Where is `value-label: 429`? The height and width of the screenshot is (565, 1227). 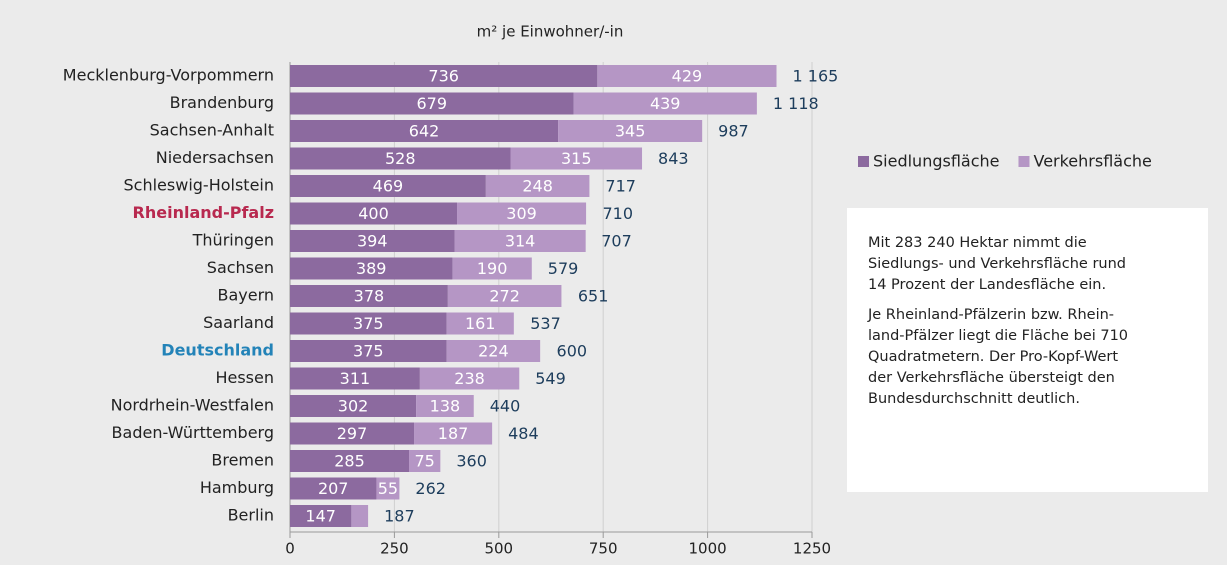 value-label: 429 is located at coordinates (687, 76).